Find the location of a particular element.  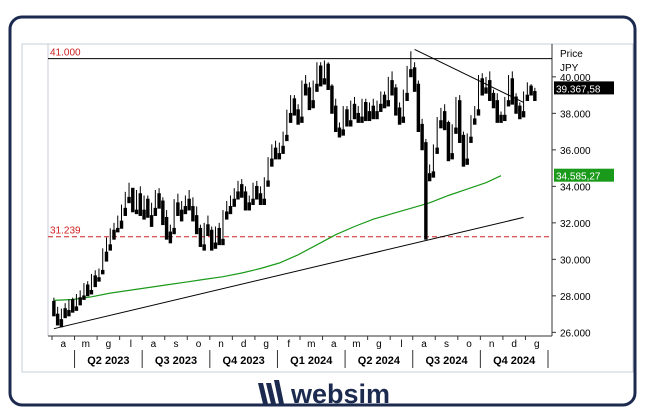

ma-label: 34.585,27 is located at coordinates (578, 177).